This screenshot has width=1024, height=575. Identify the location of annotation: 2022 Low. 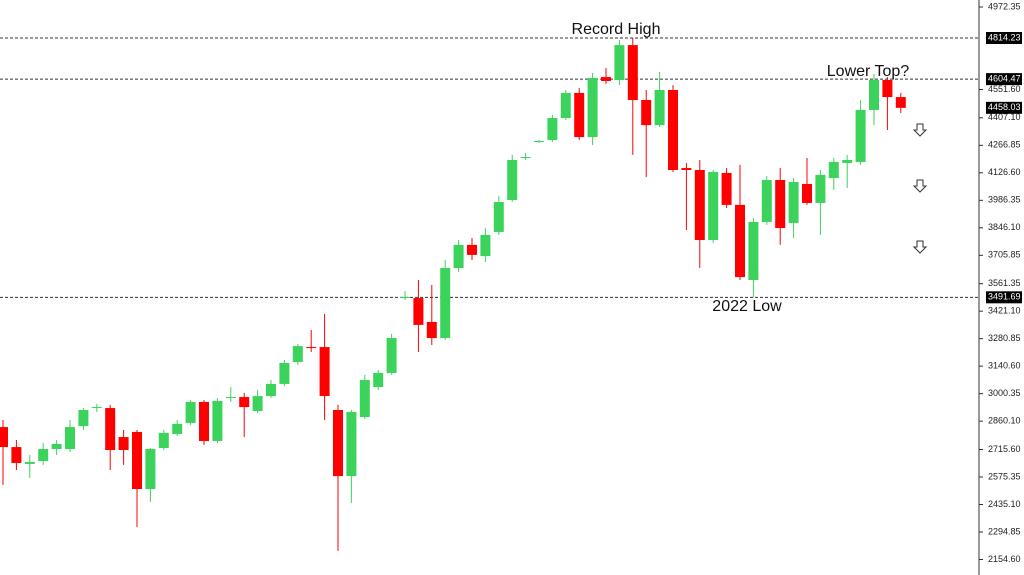
(747, 306).